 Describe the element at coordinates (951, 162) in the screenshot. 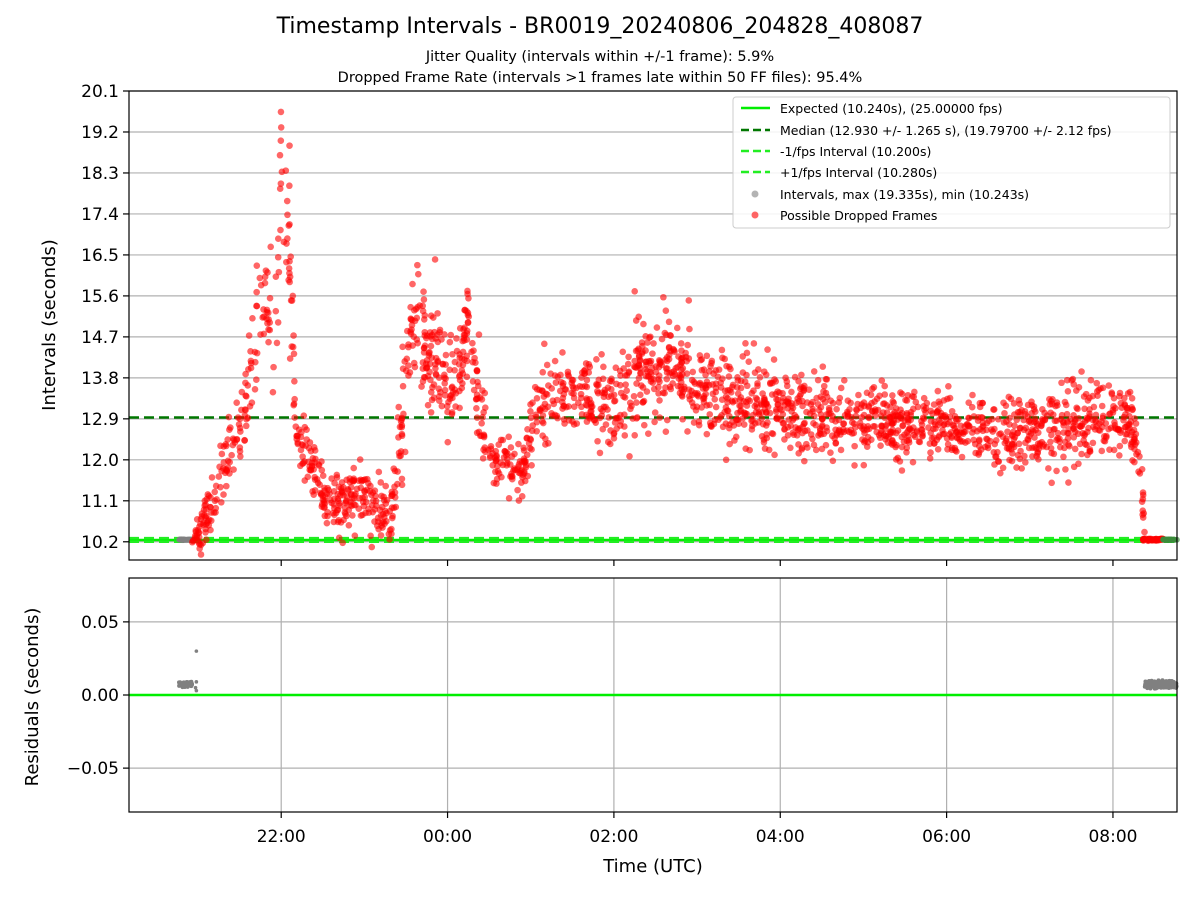

I see `legend-box` at that location.